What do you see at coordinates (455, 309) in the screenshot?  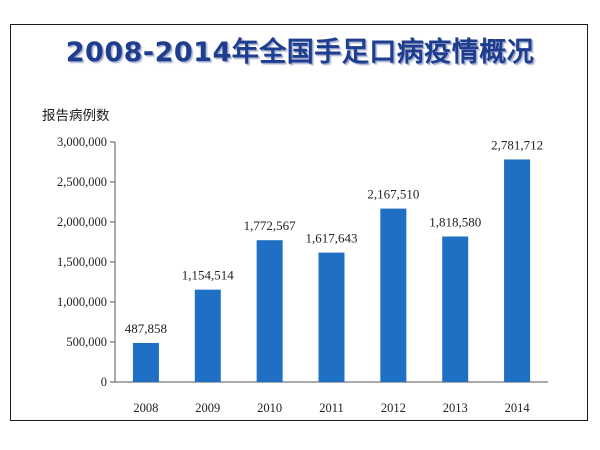 I see `bar-2013` at bounding box center [455, 309].